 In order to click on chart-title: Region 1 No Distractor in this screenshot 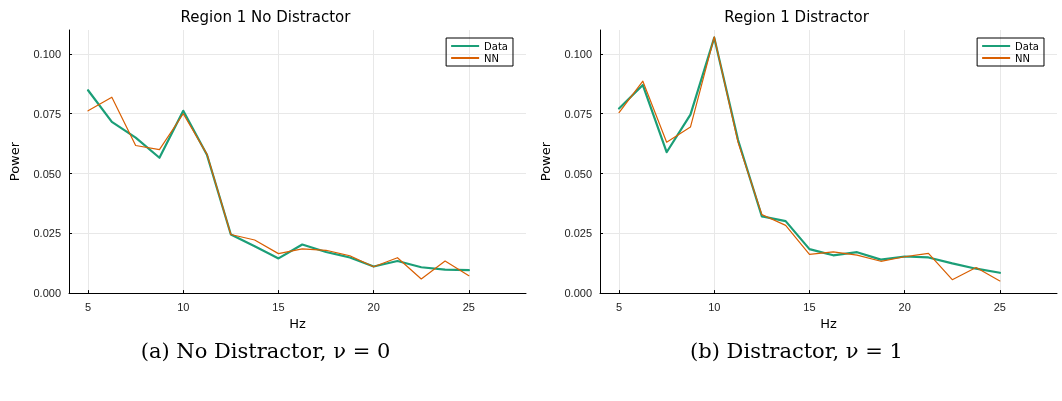, I will do `click(266, 16)`.